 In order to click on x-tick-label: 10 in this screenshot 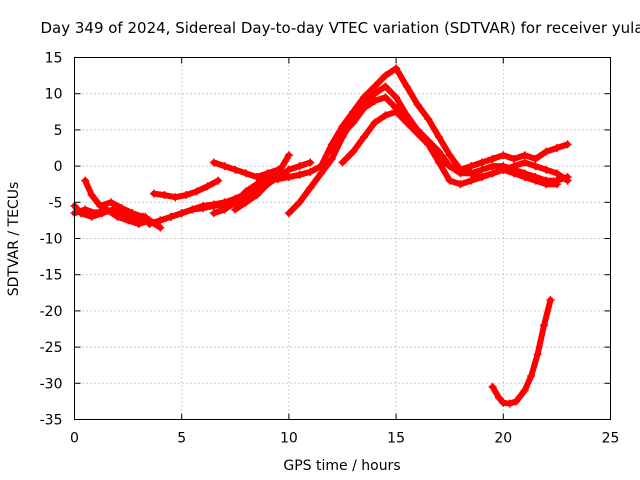, I will do `click(289, 439)`.